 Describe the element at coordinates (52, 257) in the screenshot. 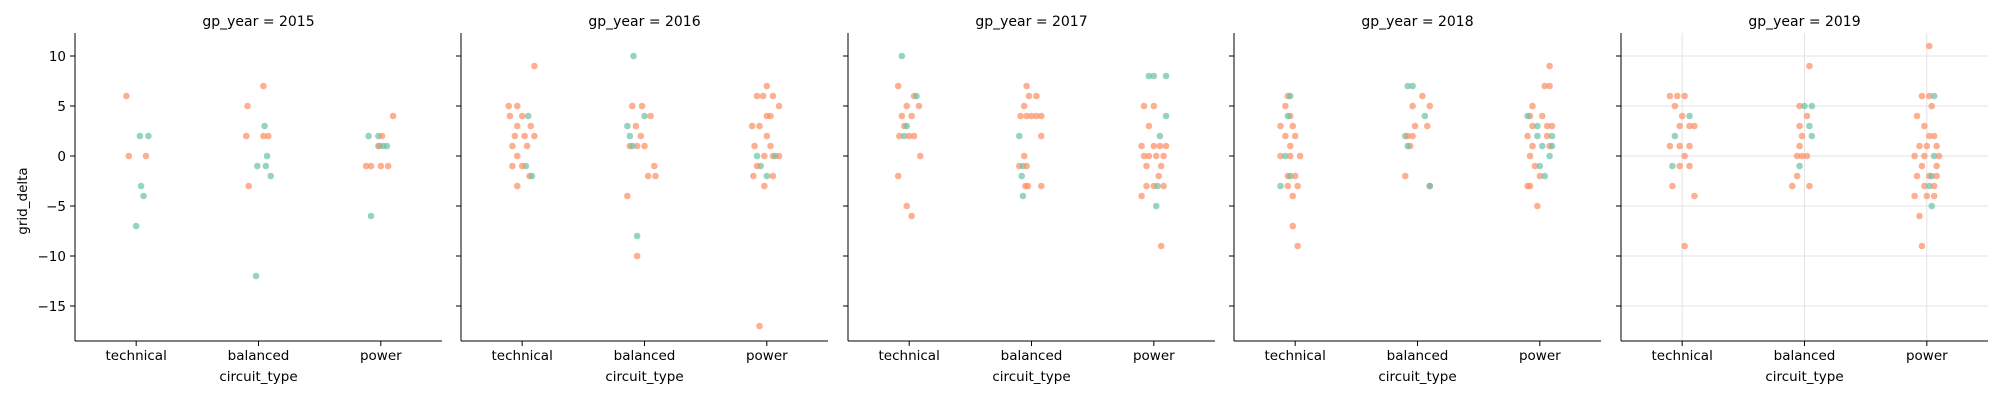

I see `y-tick-label: −10` at that location.